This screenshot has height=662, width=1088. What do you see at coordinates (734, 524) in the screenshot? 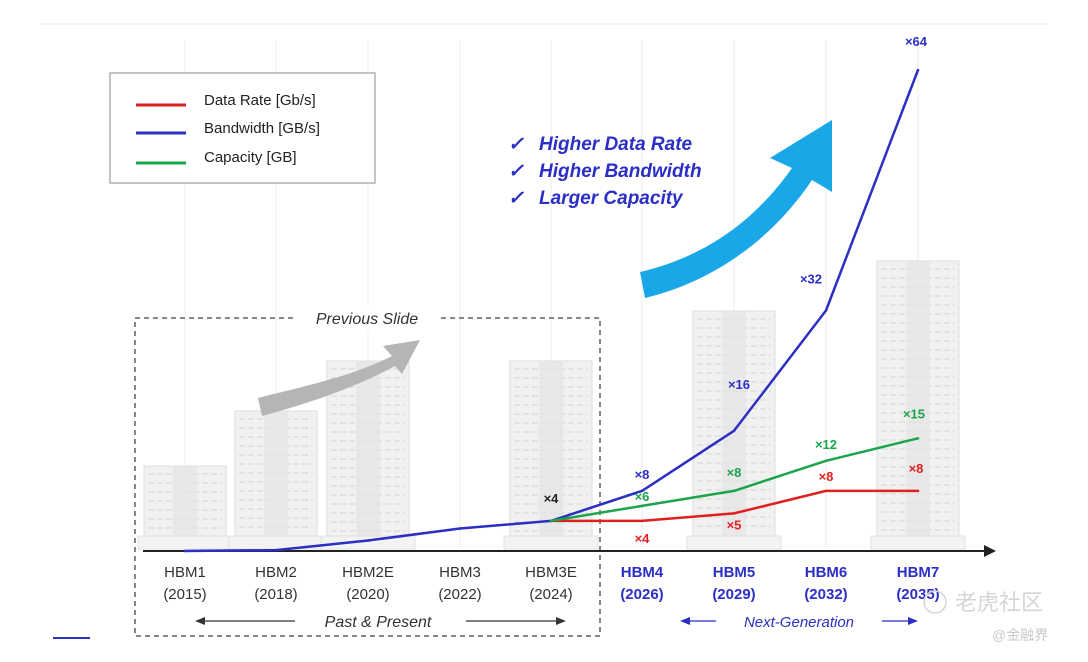
I see `multiplier-label-0-6: ×5` at bounding box center [734, 524].